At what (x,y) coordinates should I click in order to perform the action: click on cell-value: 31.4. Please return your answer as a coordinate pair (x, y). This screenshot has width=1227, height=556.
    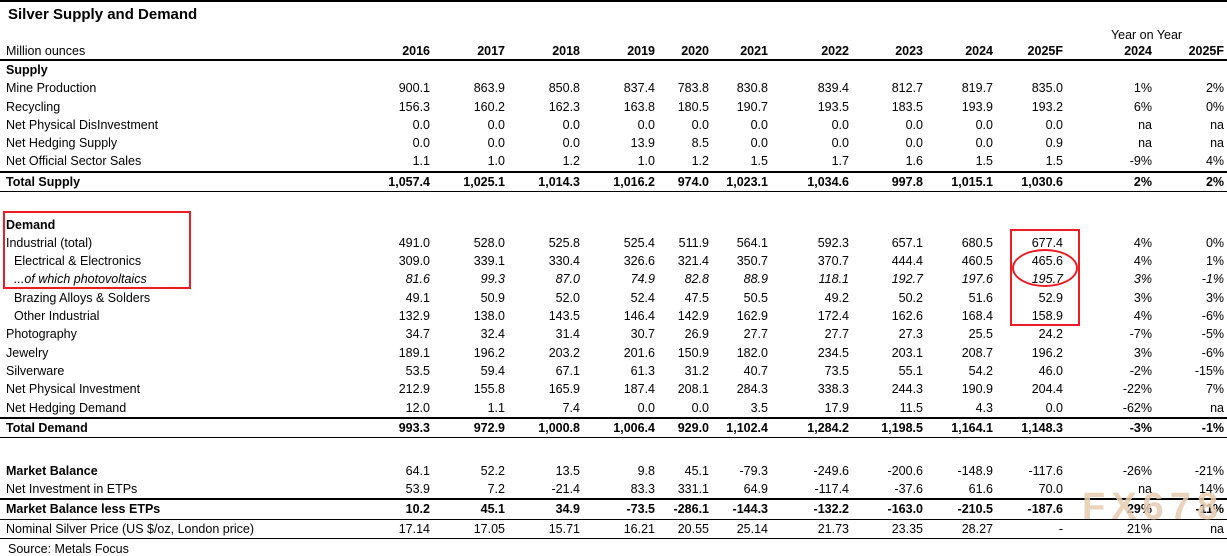
    Looking at the image, I should click on (567, 334).